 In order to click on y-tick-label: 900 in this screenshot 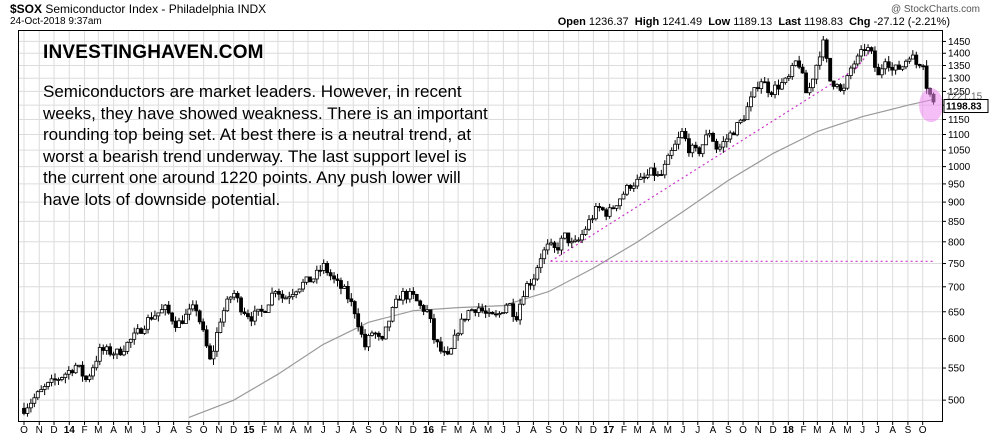, I will do `click(956, 203)`.